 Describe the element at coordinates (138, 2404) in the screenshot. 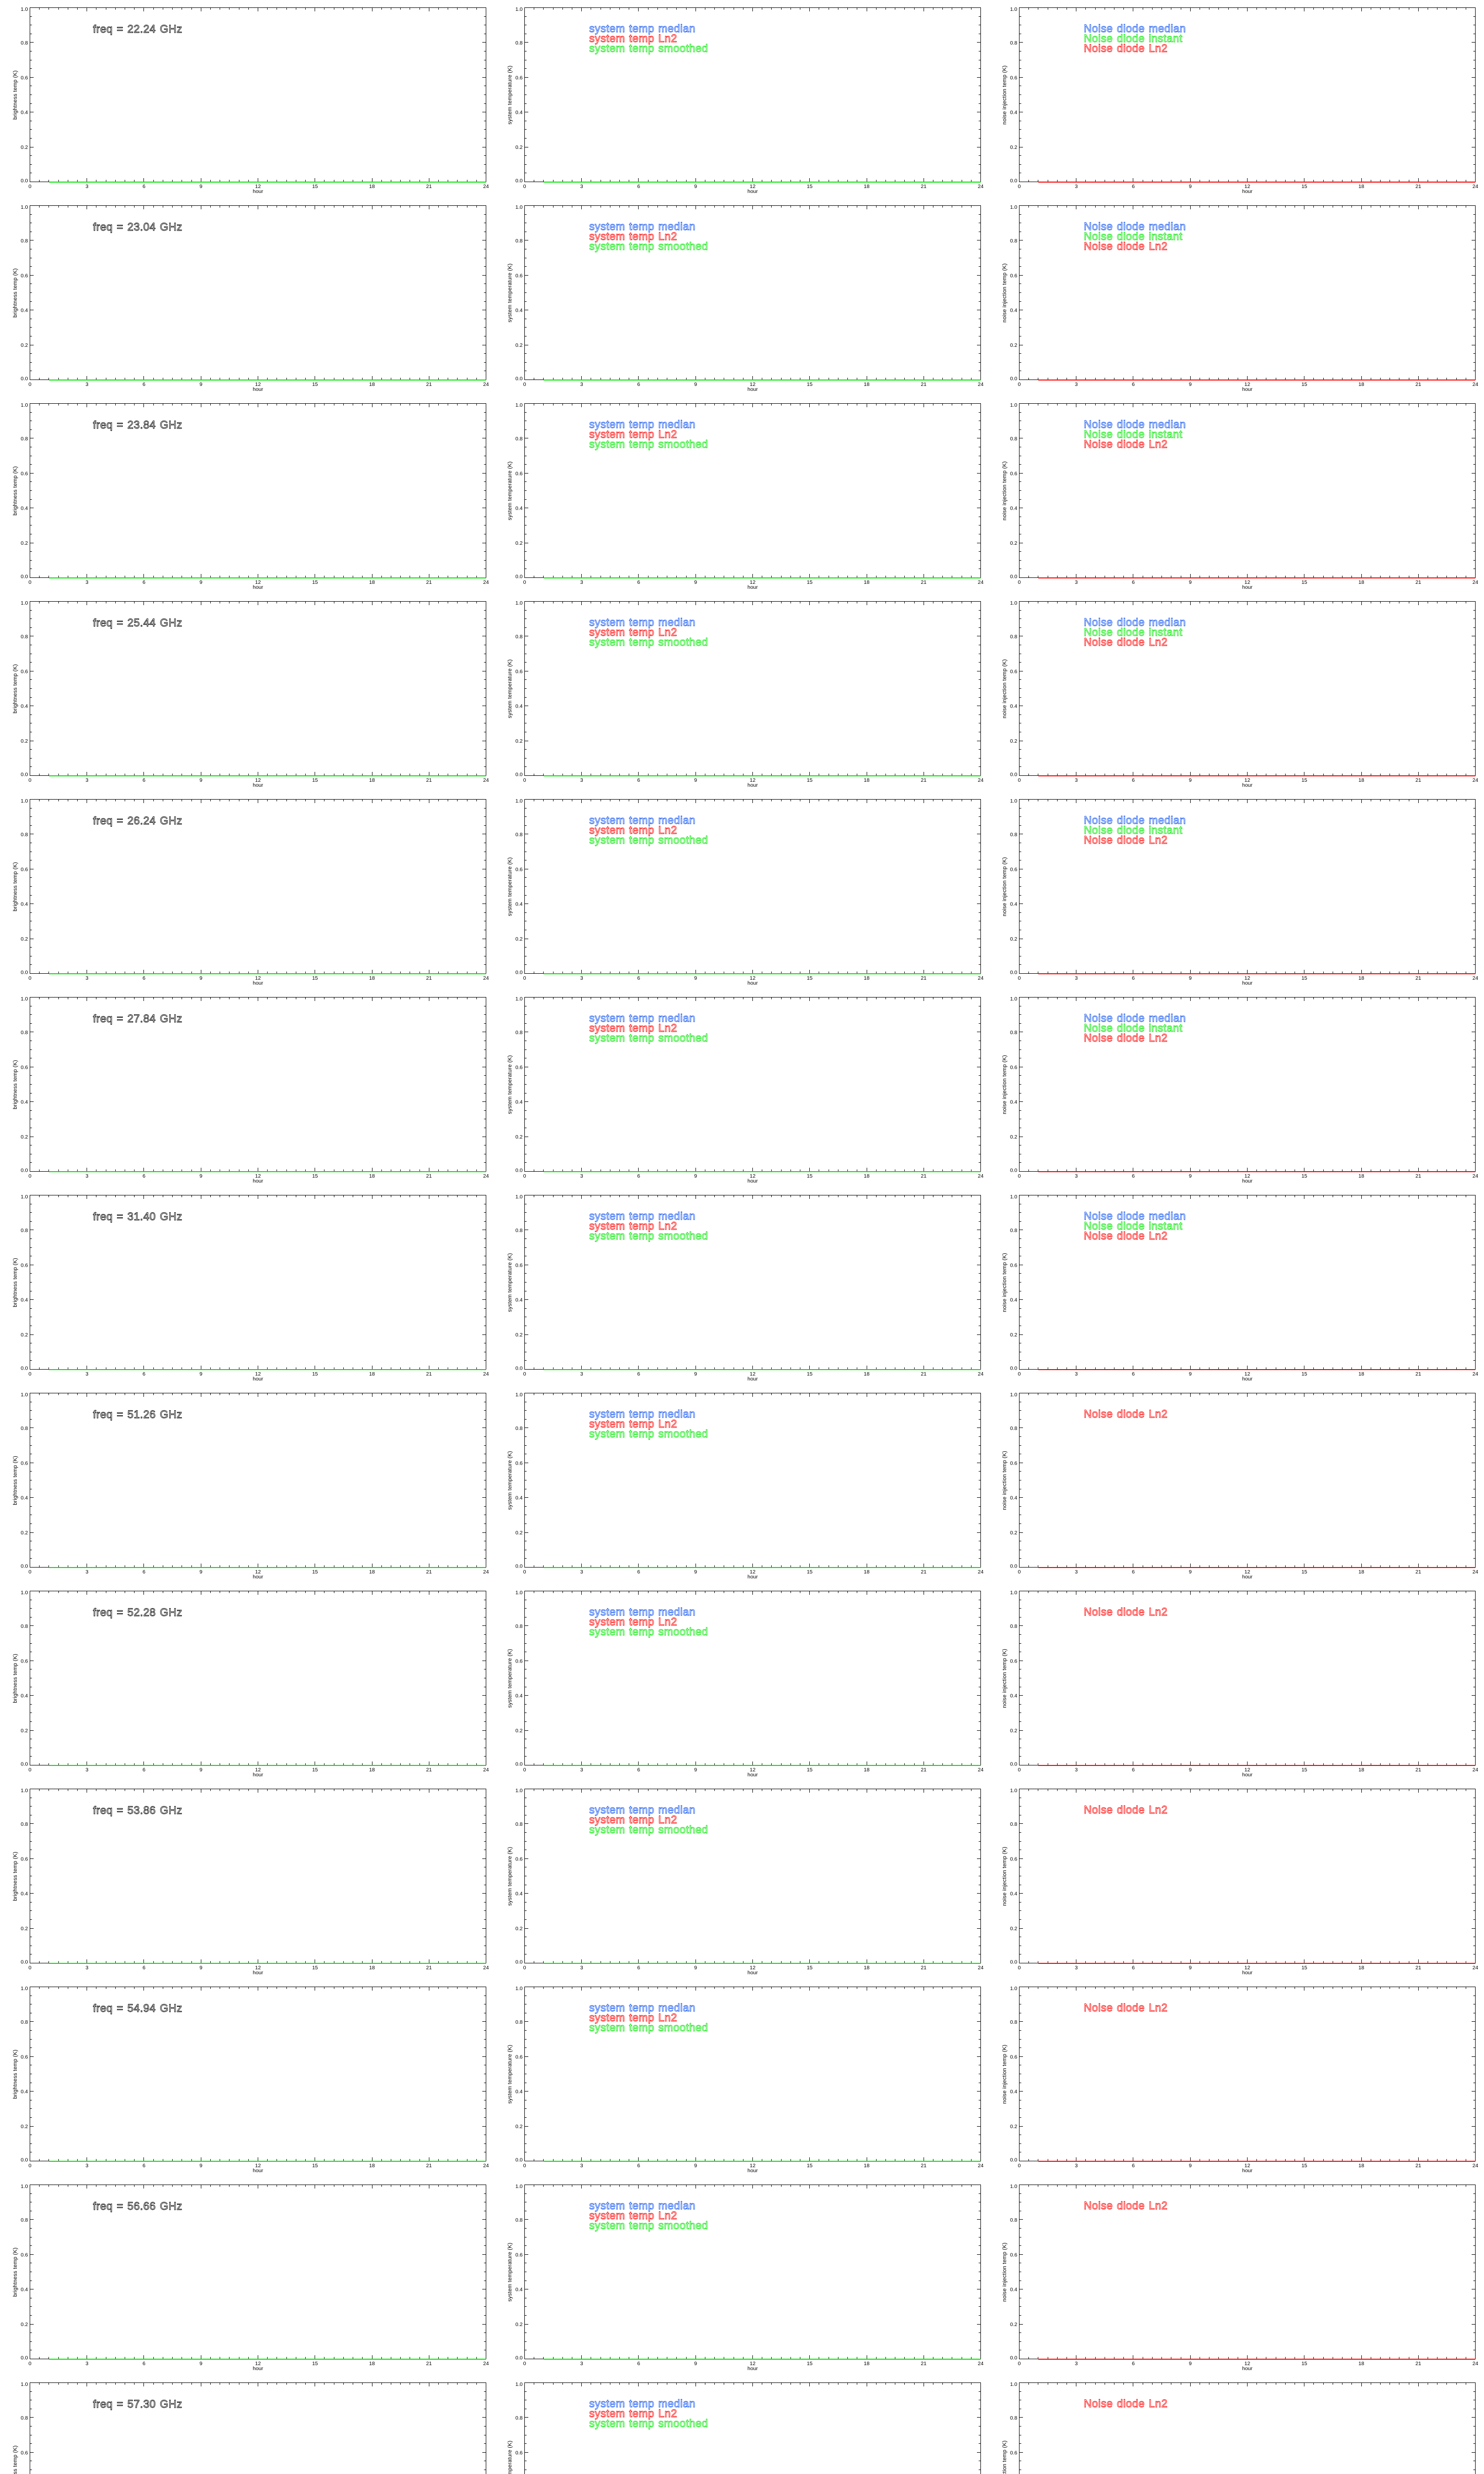

I see `svg-text: freq = 57.30 GHz` at that location.